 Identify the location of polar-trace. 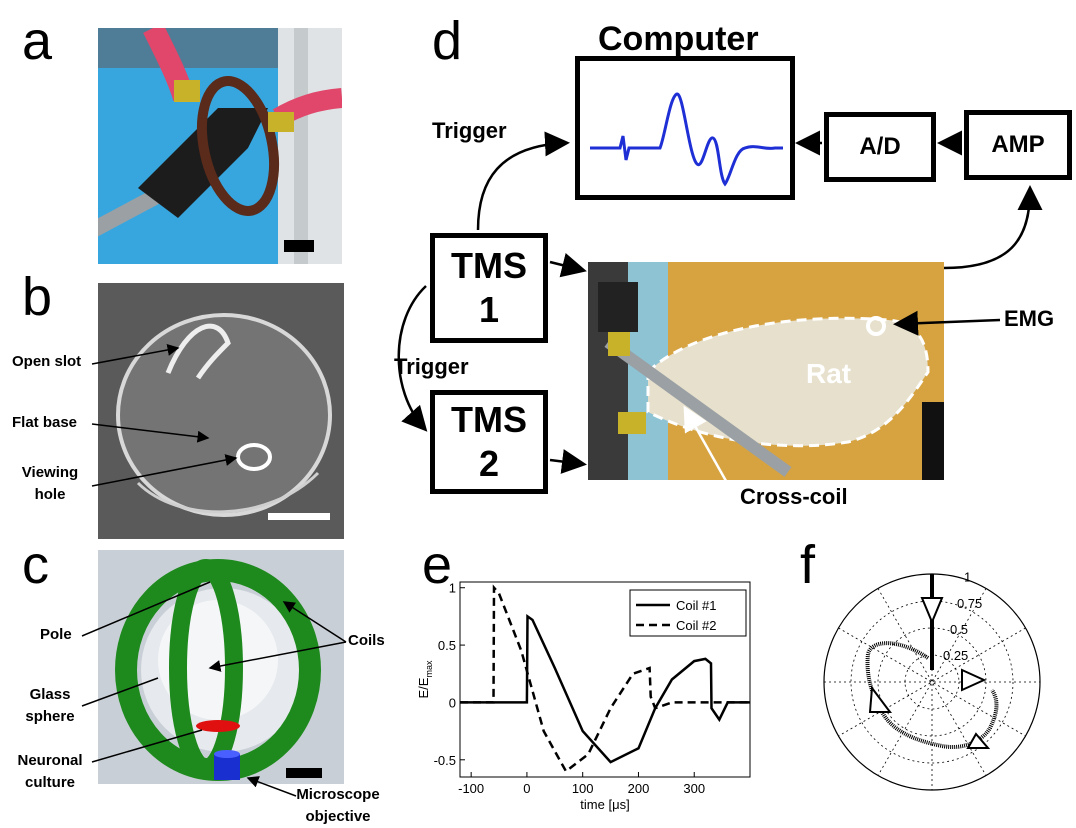
(932, 695).